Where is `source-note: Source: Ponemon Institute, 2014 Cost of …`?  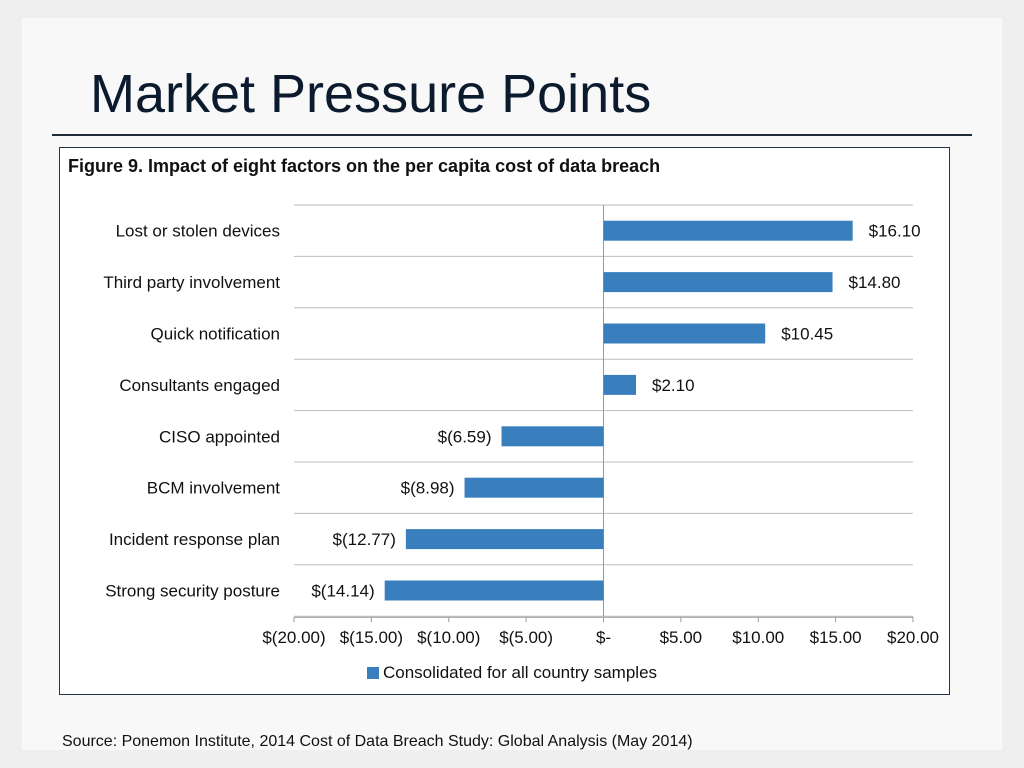 source-note: Source: Ponemon Institute, 2014 Cost of … is located at coordinates (377, 741).